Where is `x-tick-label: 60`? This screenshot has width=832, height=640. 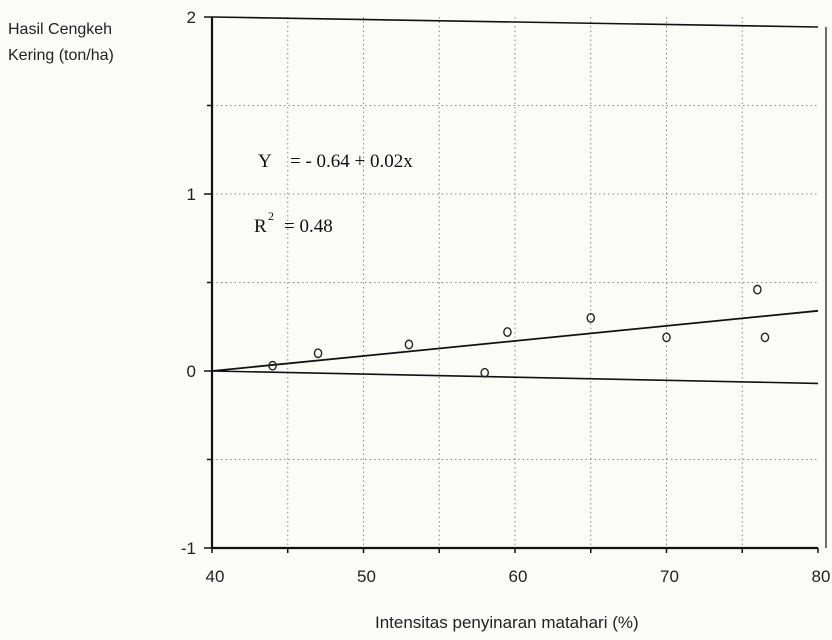 x-tick-label: 60 is located at coordinates (518, 576).